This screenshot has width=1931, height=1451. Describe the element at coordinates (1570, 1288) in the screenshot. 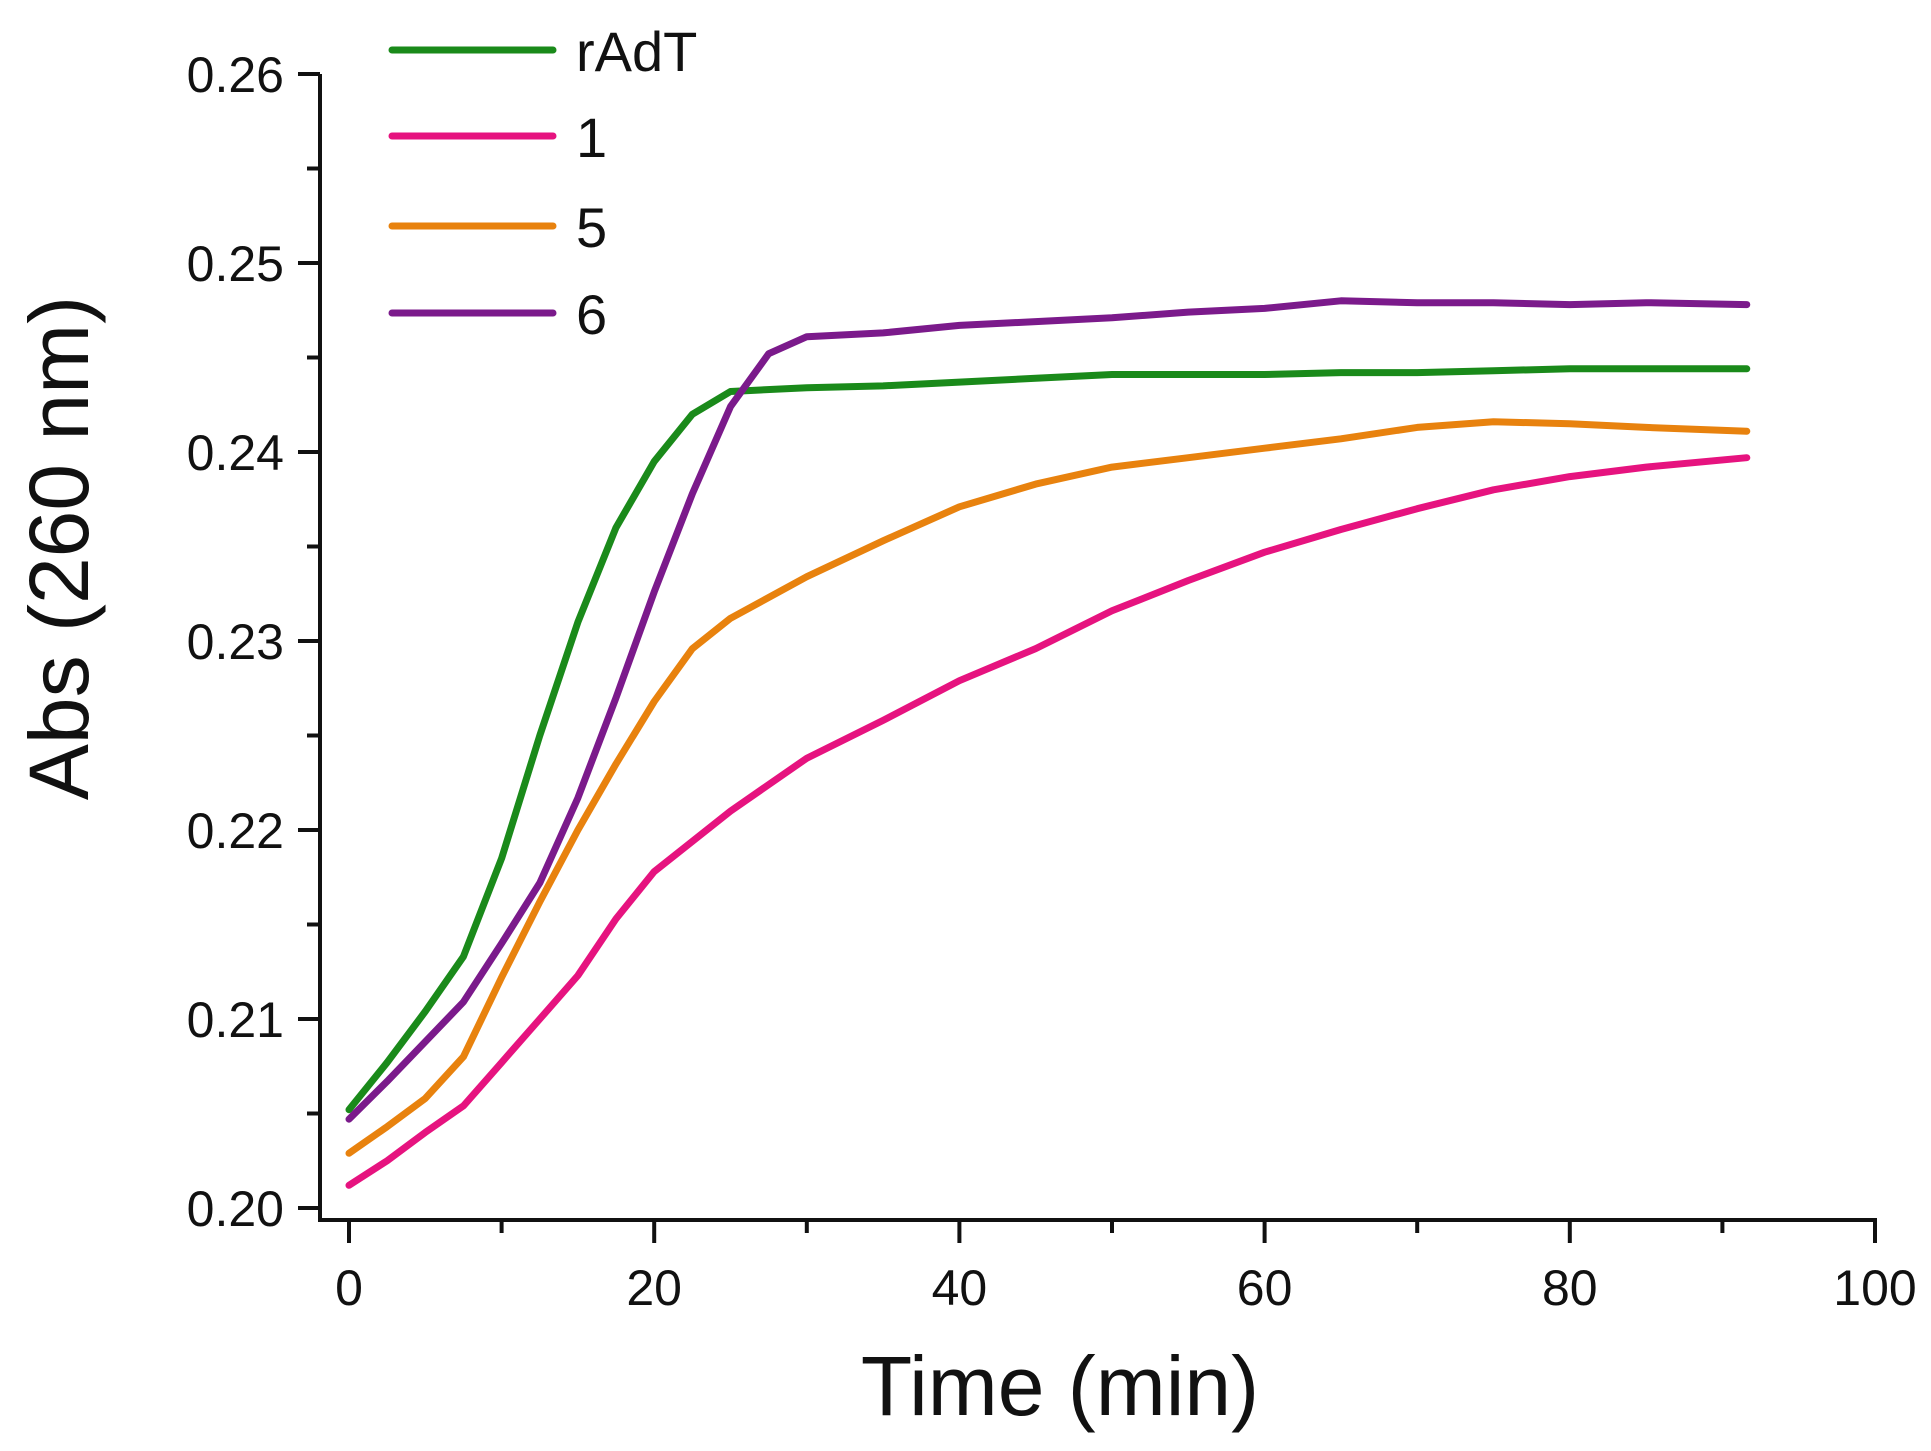

I see `x-tick-label: 80` at that location.